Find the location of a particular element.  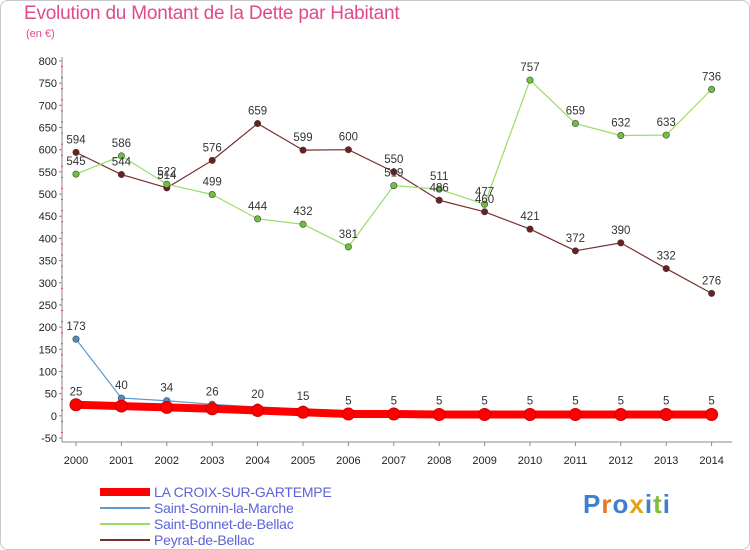

x-tick-label: 2014 is located at coordinates (711, 461).